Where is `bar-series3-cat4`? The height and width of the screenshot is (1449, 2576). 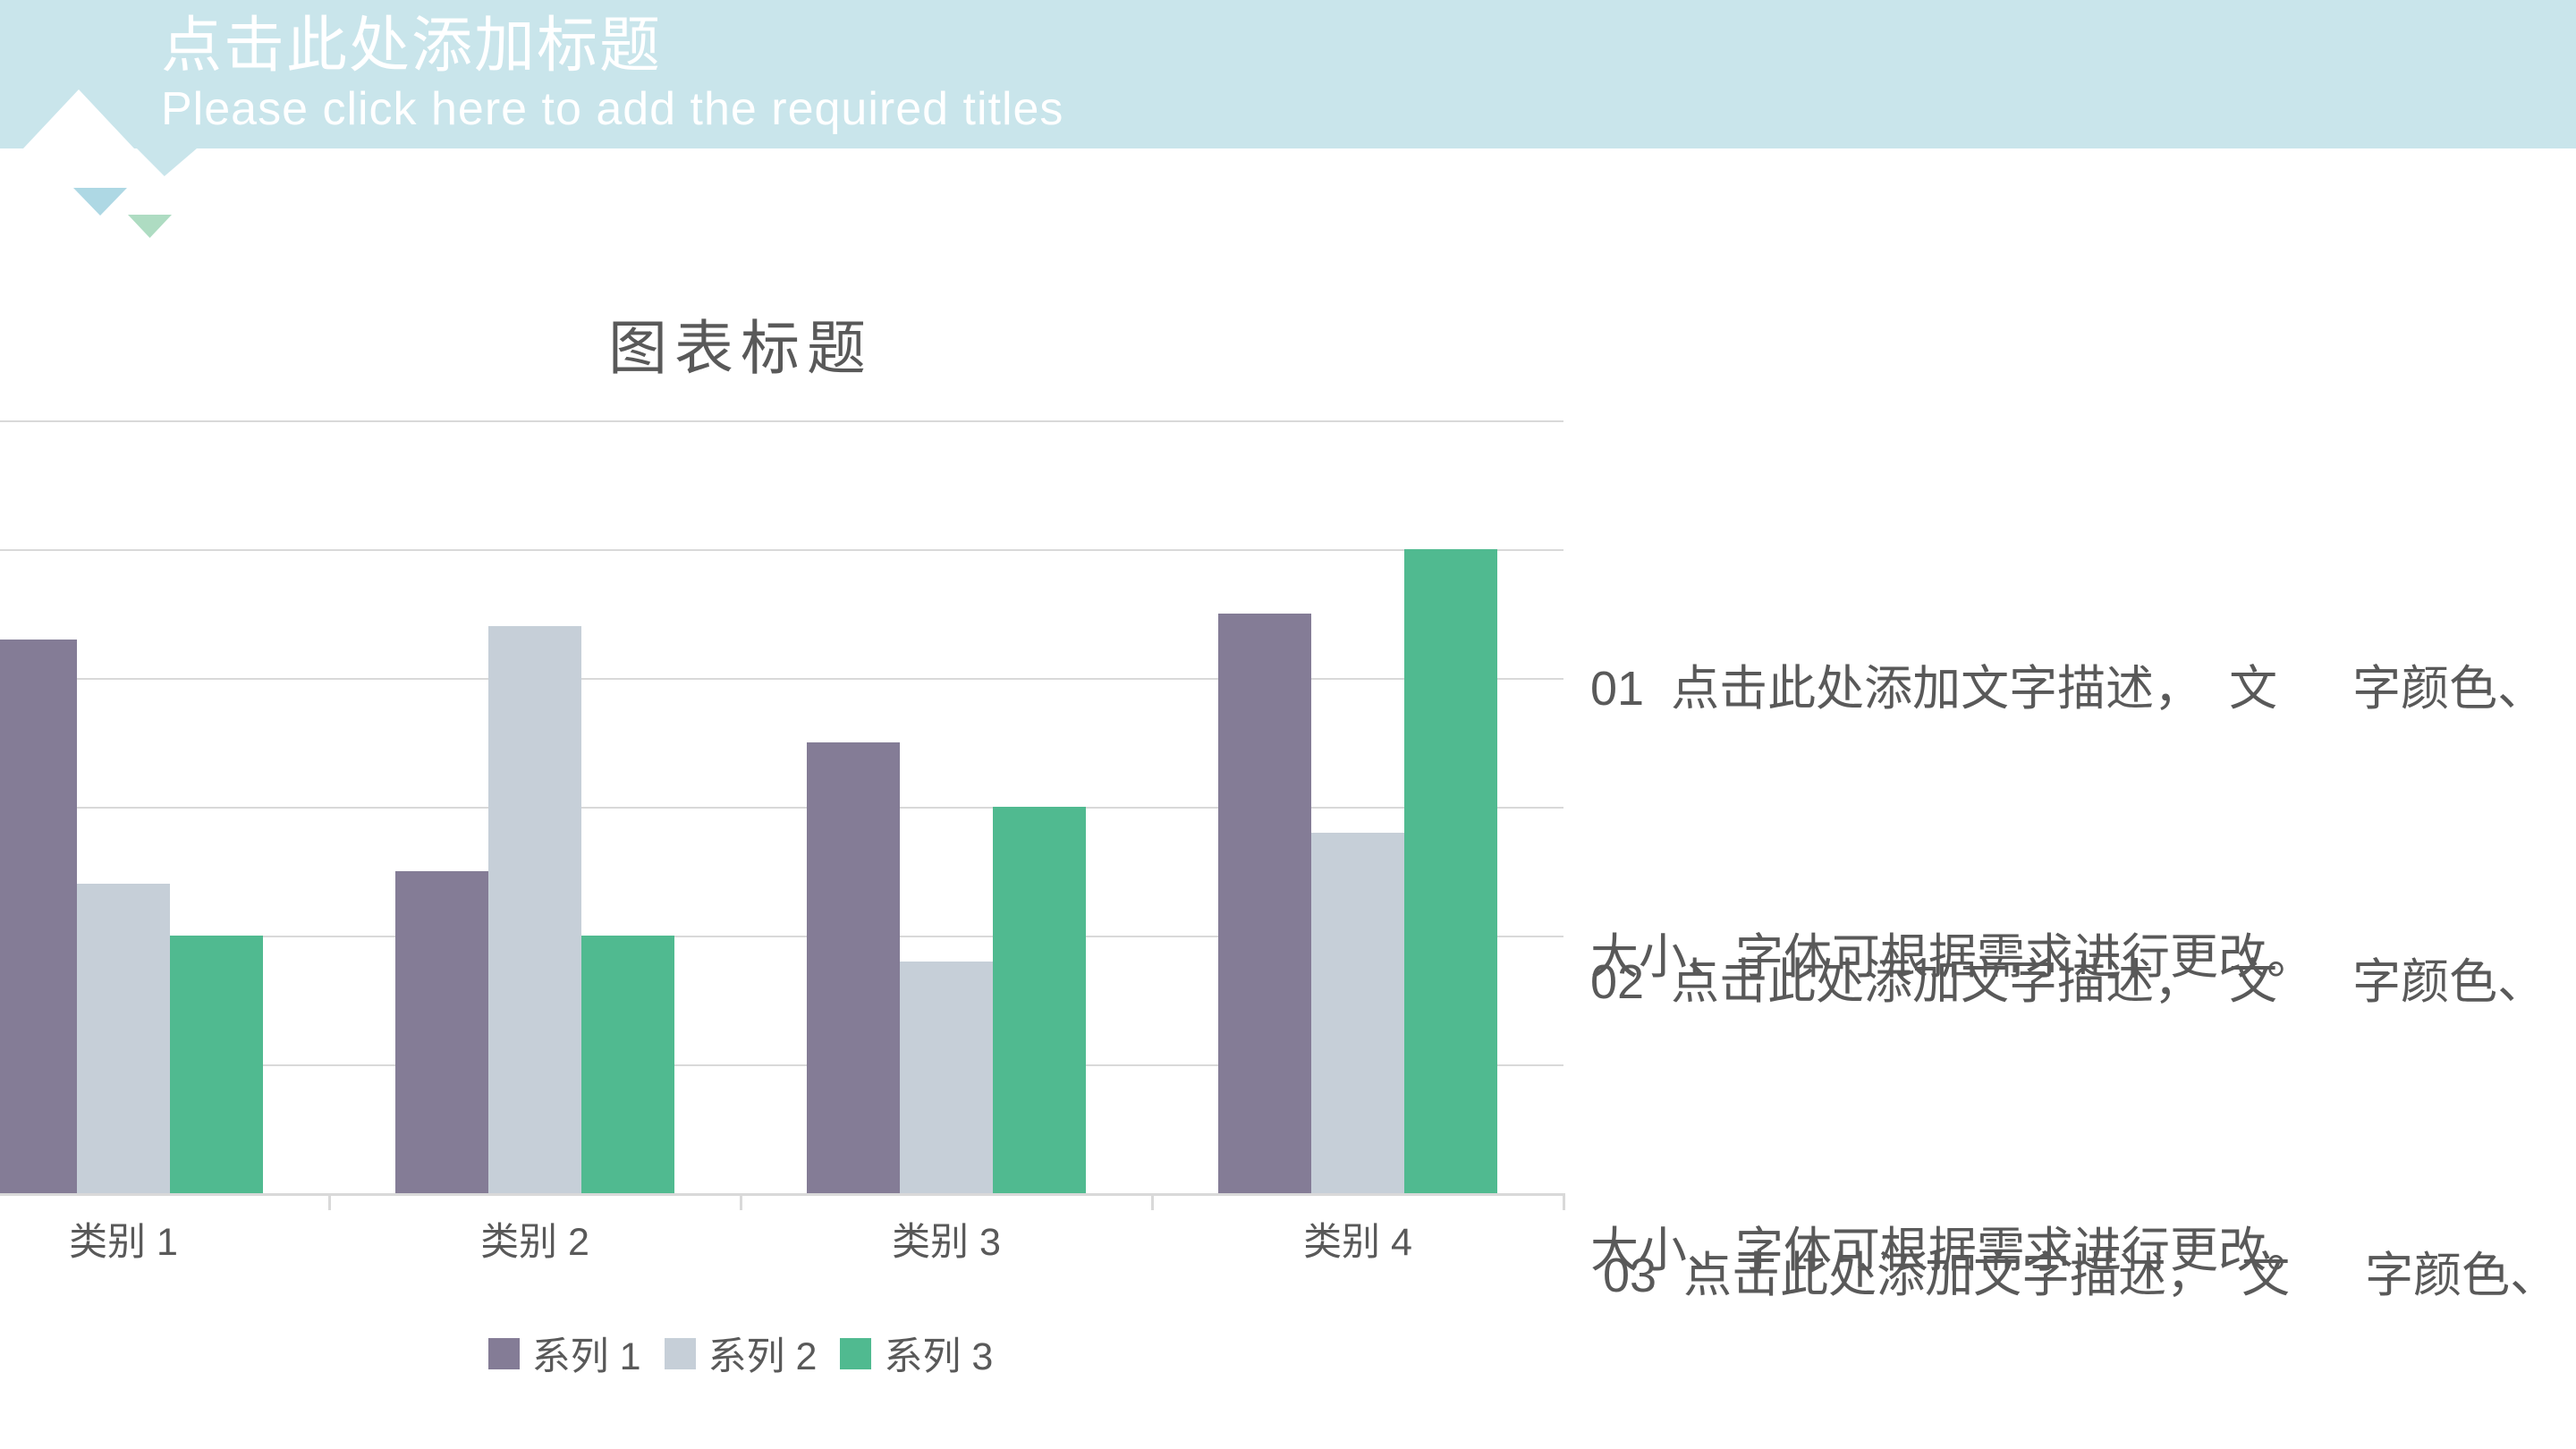 bar-series3-cat4 is located at coordinates (1450, 871).